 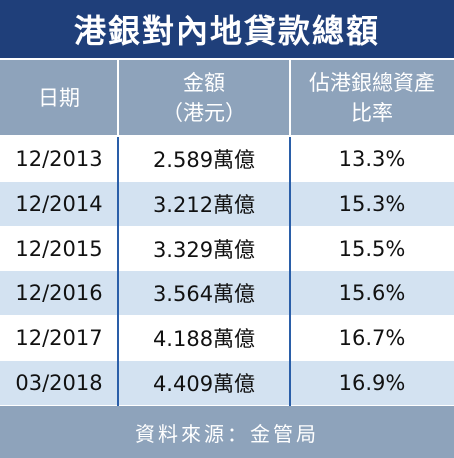 What do you see at coordinates (372, 203) in the screenshot?
I see `table-cell: 15.3%` at bounding box center [372, 203].